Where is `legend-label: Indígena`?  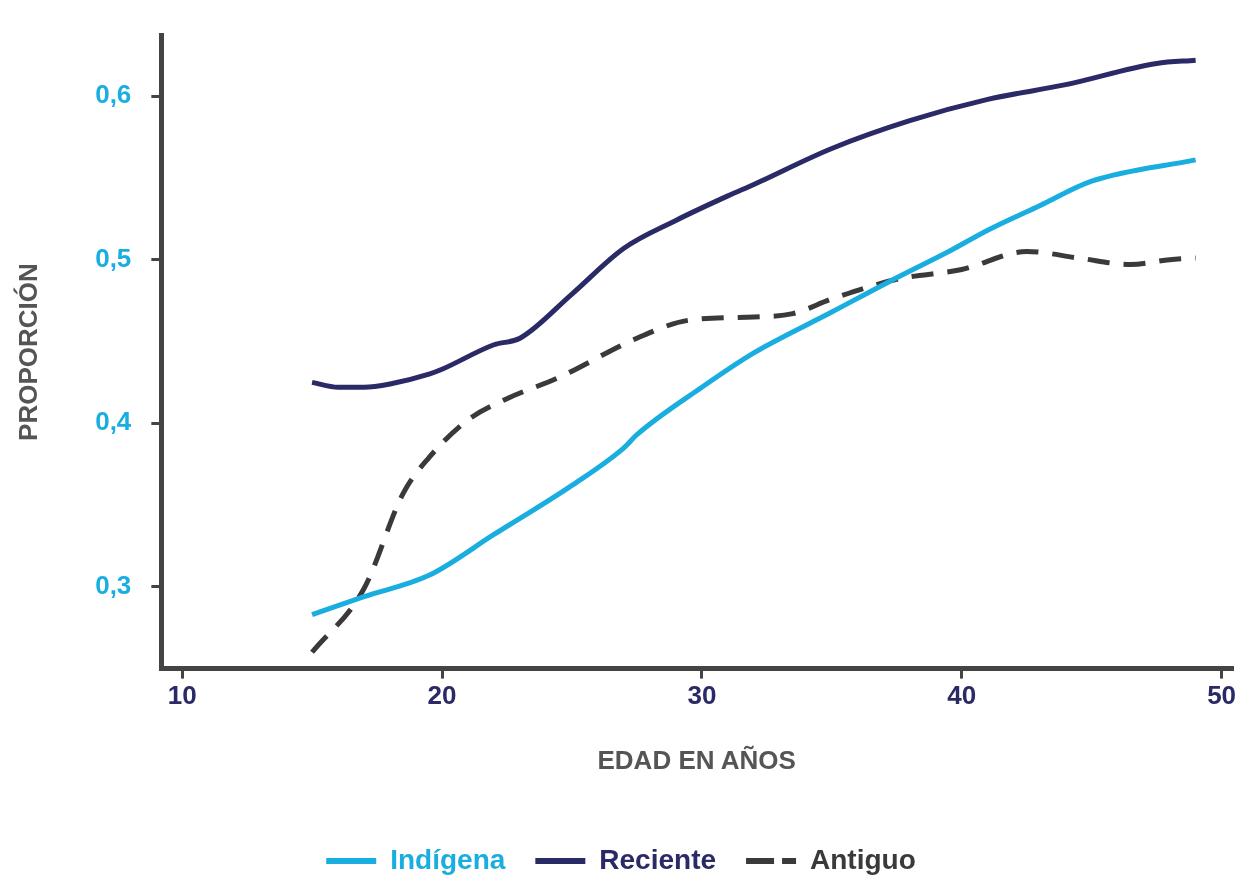 legend-label: Indígena is located at coordinates (448, 859).